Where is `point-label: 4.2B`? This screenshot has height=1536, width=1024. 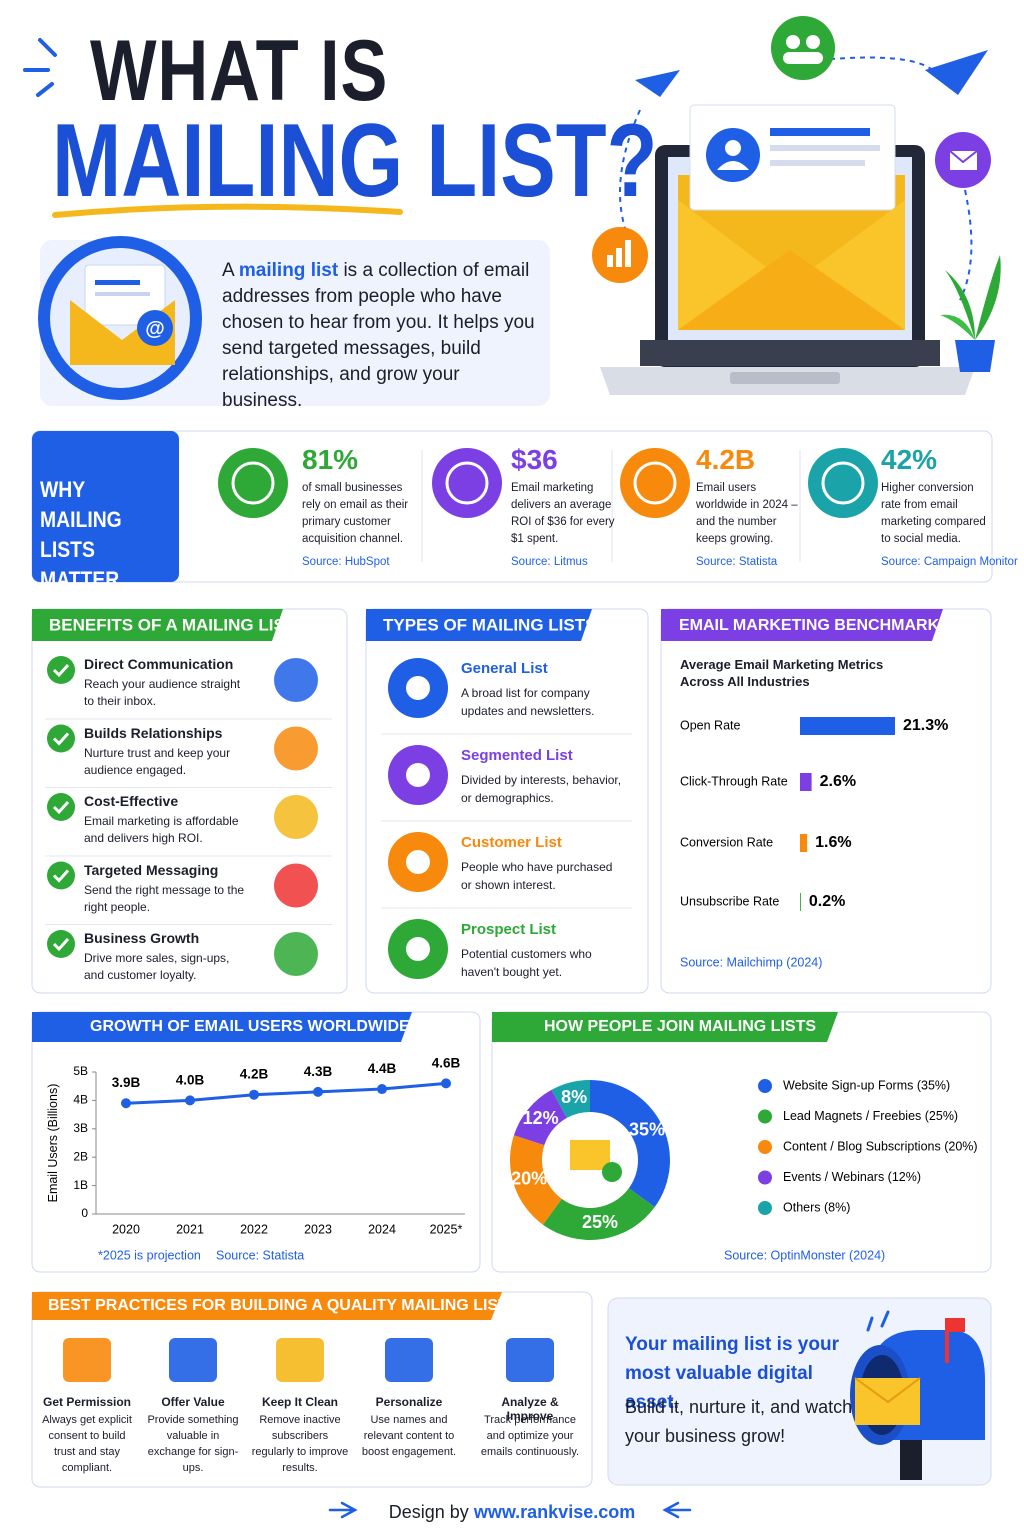
point-label: 4.2B is located at coordinates (254, 1074).